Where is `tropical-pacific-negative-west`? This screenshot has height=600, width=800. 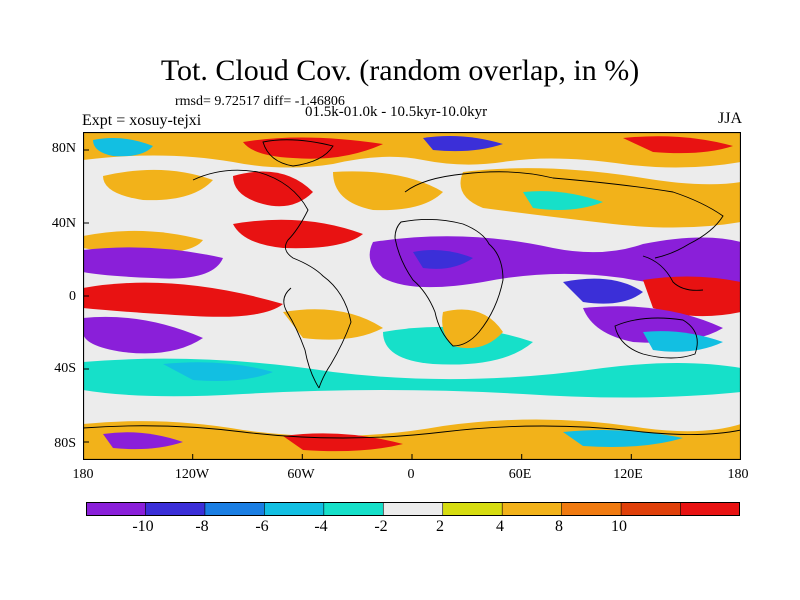
tropical-pacific-negative-west is located at coordinates (153, 263).